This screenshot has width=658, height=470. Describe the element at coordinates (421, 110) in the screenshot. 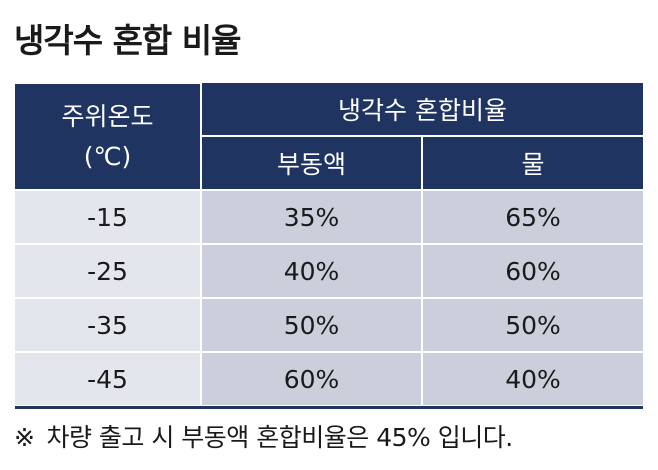

I see `mix-ratio-header: 냉각수 혼합비율` at that location.